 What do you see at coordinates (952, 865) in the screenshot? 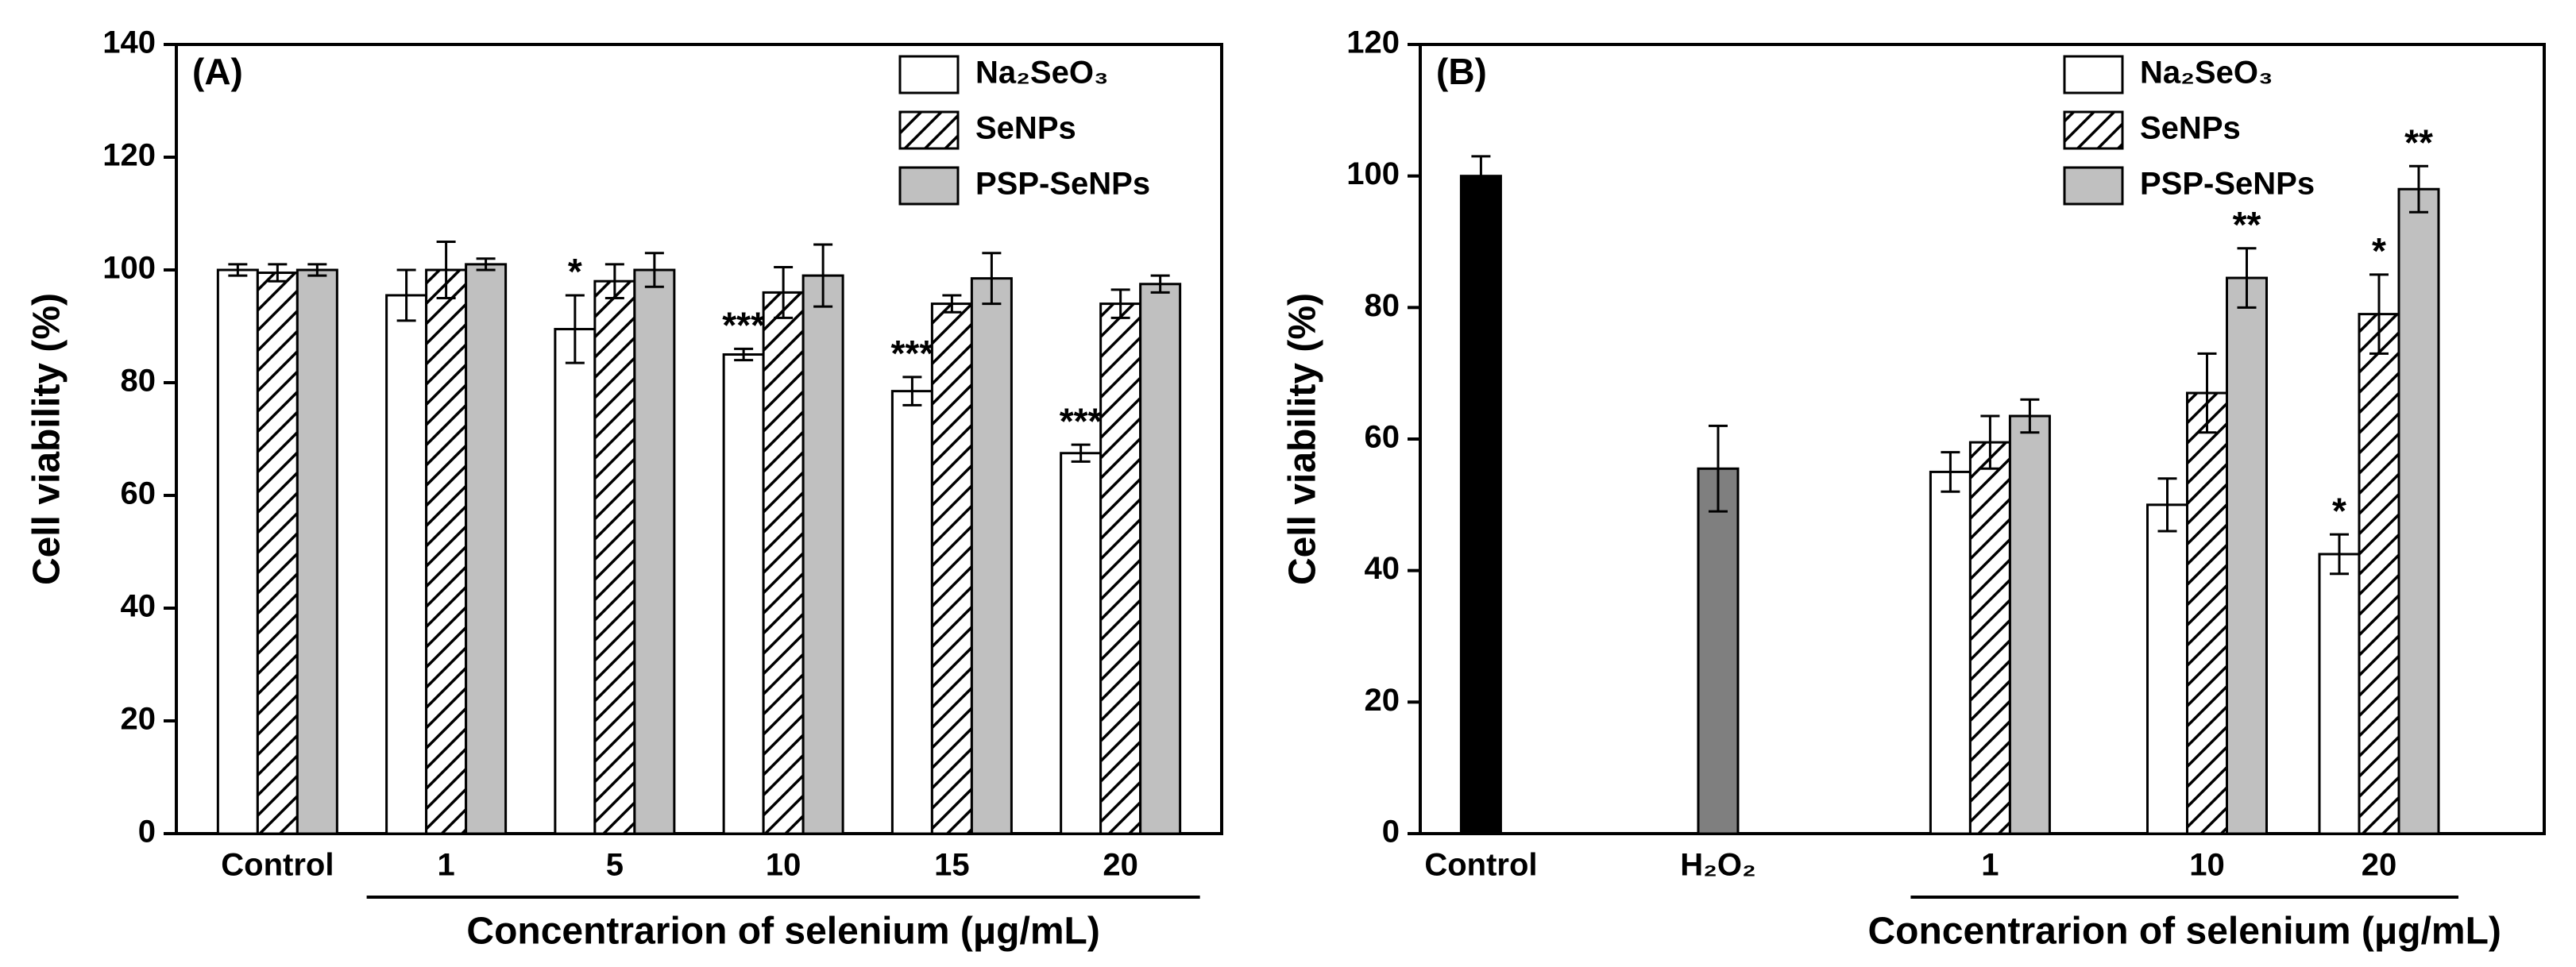
I see `x-tick-label: 15` at bounding box center [952, 865].